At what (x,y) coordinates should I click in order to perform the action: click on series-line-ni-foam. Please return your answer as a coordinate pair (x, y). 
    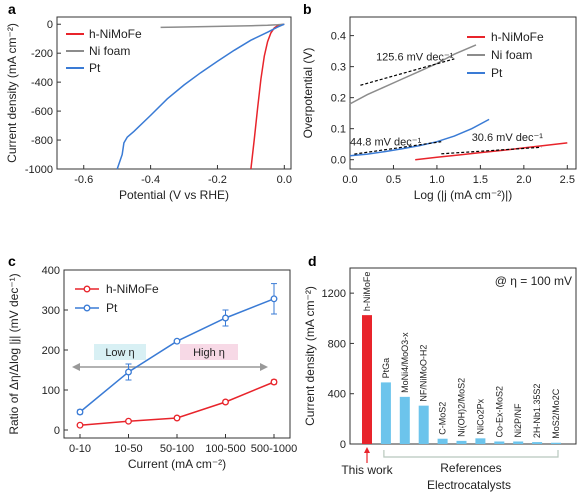
    Looking at the image, I should click on (413, 74).